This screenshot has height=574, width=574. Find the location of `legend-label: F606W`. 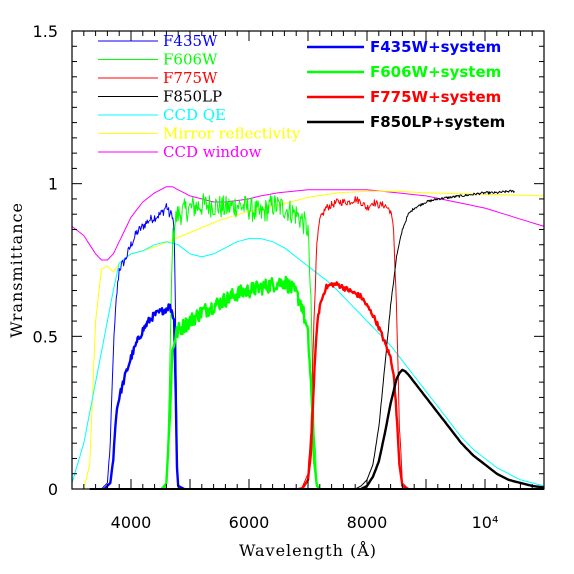

legend-label: F606W is located at coordinates (190, 60).